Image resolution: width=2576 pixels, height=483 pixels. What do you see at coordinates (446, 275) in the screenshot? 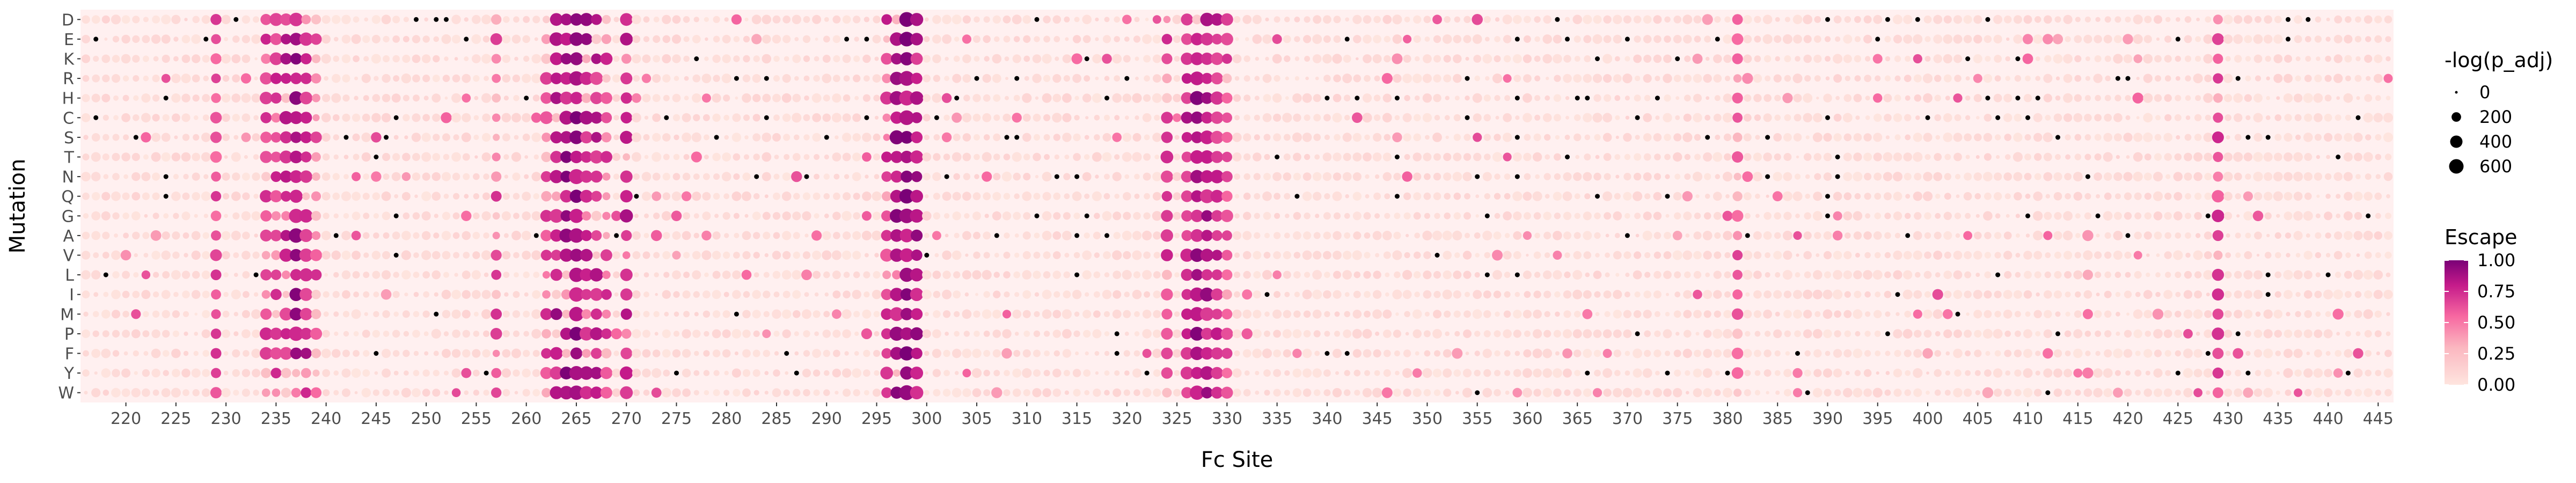
I see `dot-252-L` at bounding box center [446, 275].